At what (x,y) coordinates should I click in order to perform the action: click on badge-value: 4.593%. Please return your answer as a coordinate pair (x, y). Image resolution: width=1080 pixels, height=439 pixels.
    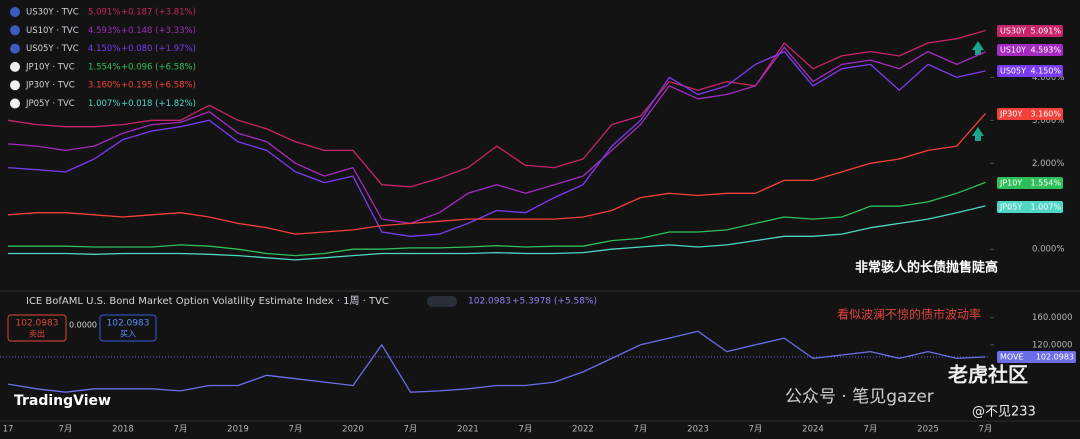
    Looking at the image, I should click on (1045, 50).